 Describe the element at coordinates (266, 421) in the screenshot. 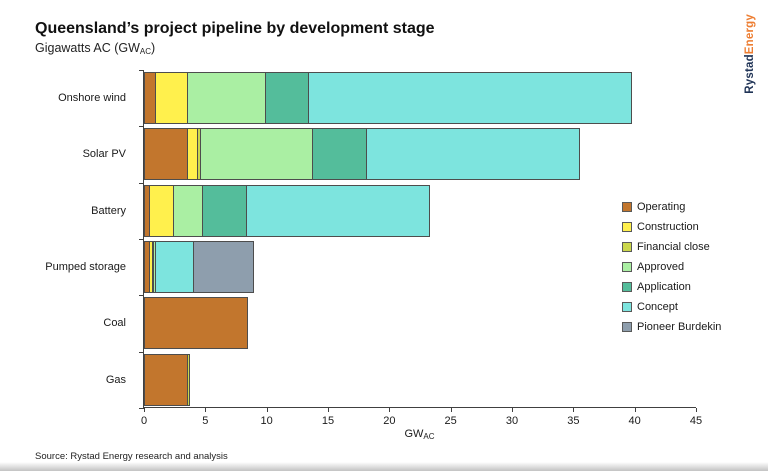

I see `x-axis-tick-label: 10` at that location.